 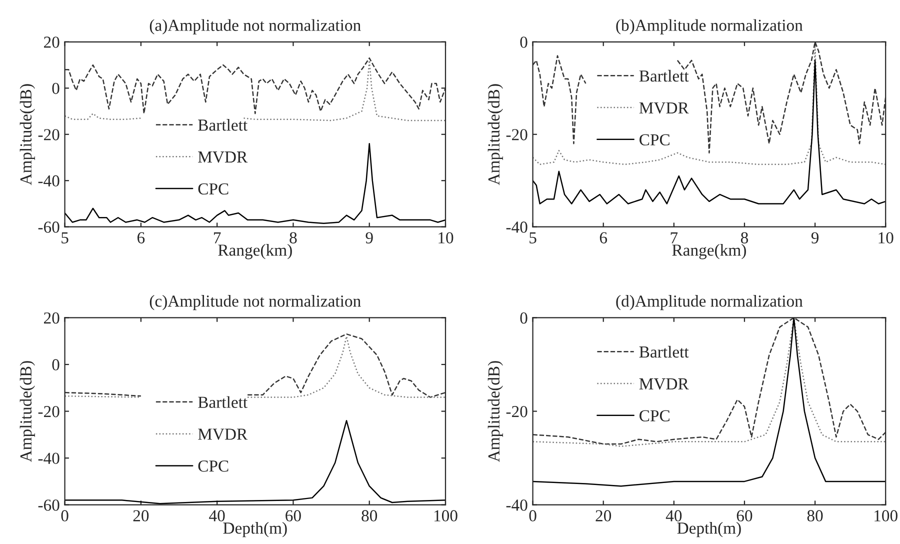 I want to click on chart-title: (c)Amplitude not normalization, so click(x=255, y=302).